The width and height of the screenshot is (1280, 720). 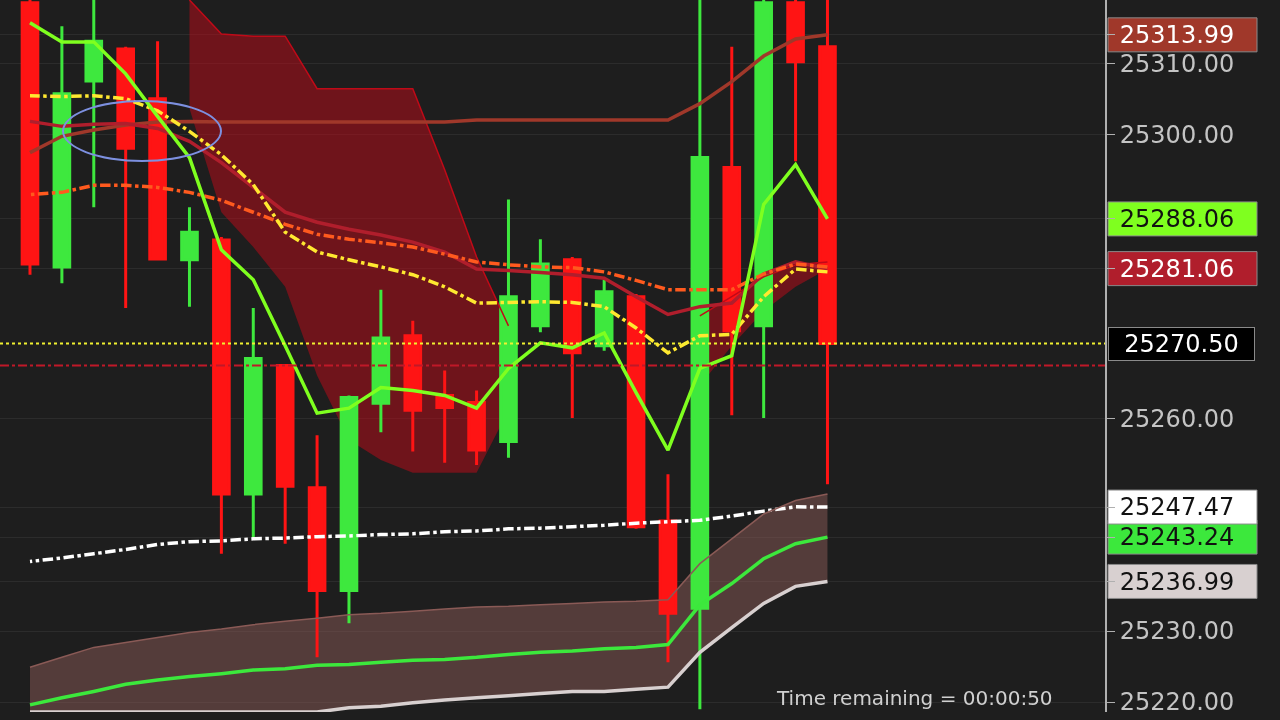 What do you see at coordinates (1177, 418) in the screenshot?
I see `y-tick-label: 25260.00` at bounding box center [1177, 418].